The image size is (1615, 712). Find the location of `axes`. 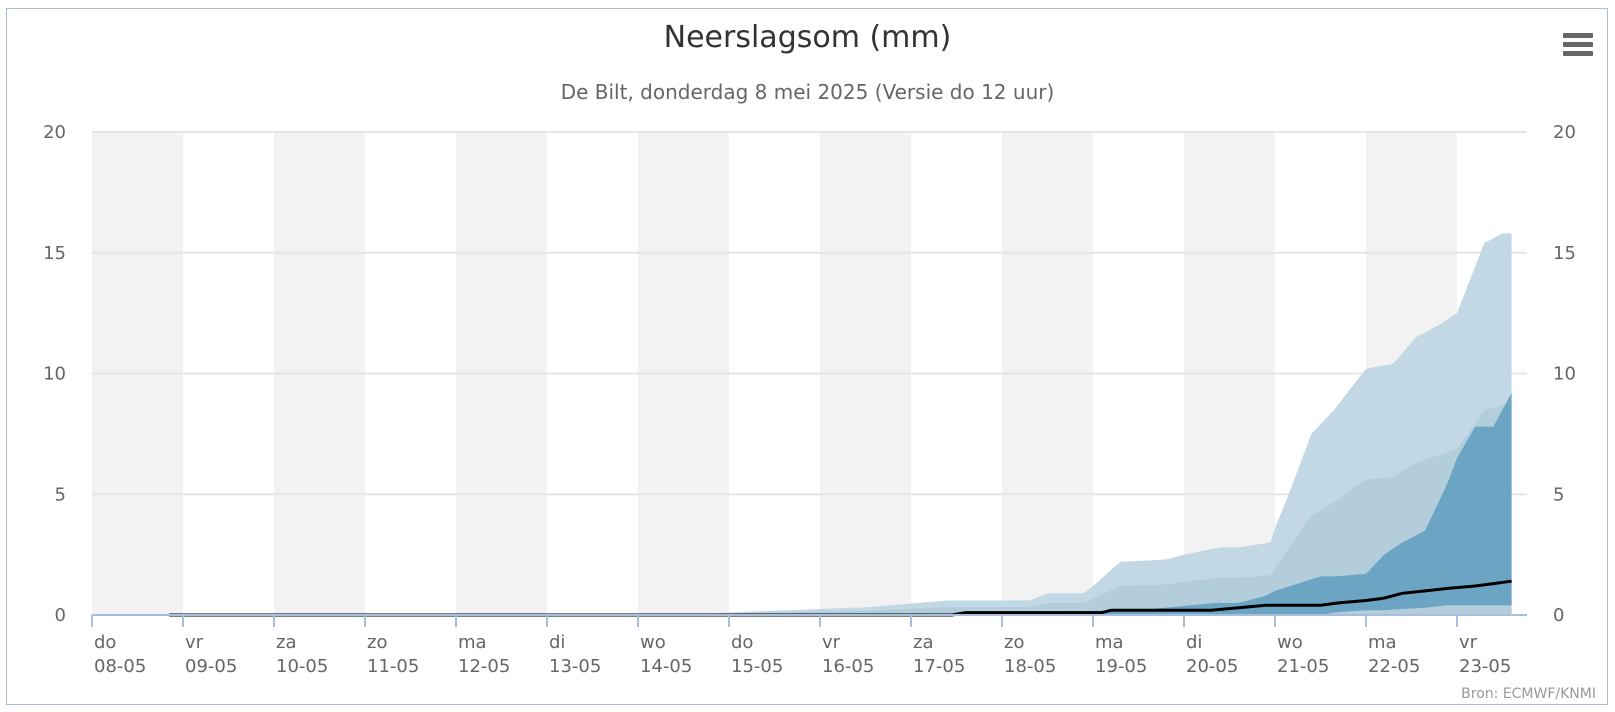

axes is located at coordinates (809, 620).